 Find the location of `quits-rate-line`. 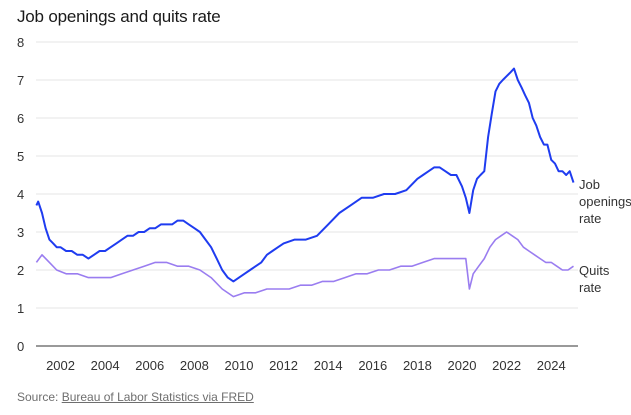

quits-rate-line is located at coordinates (304, 264).